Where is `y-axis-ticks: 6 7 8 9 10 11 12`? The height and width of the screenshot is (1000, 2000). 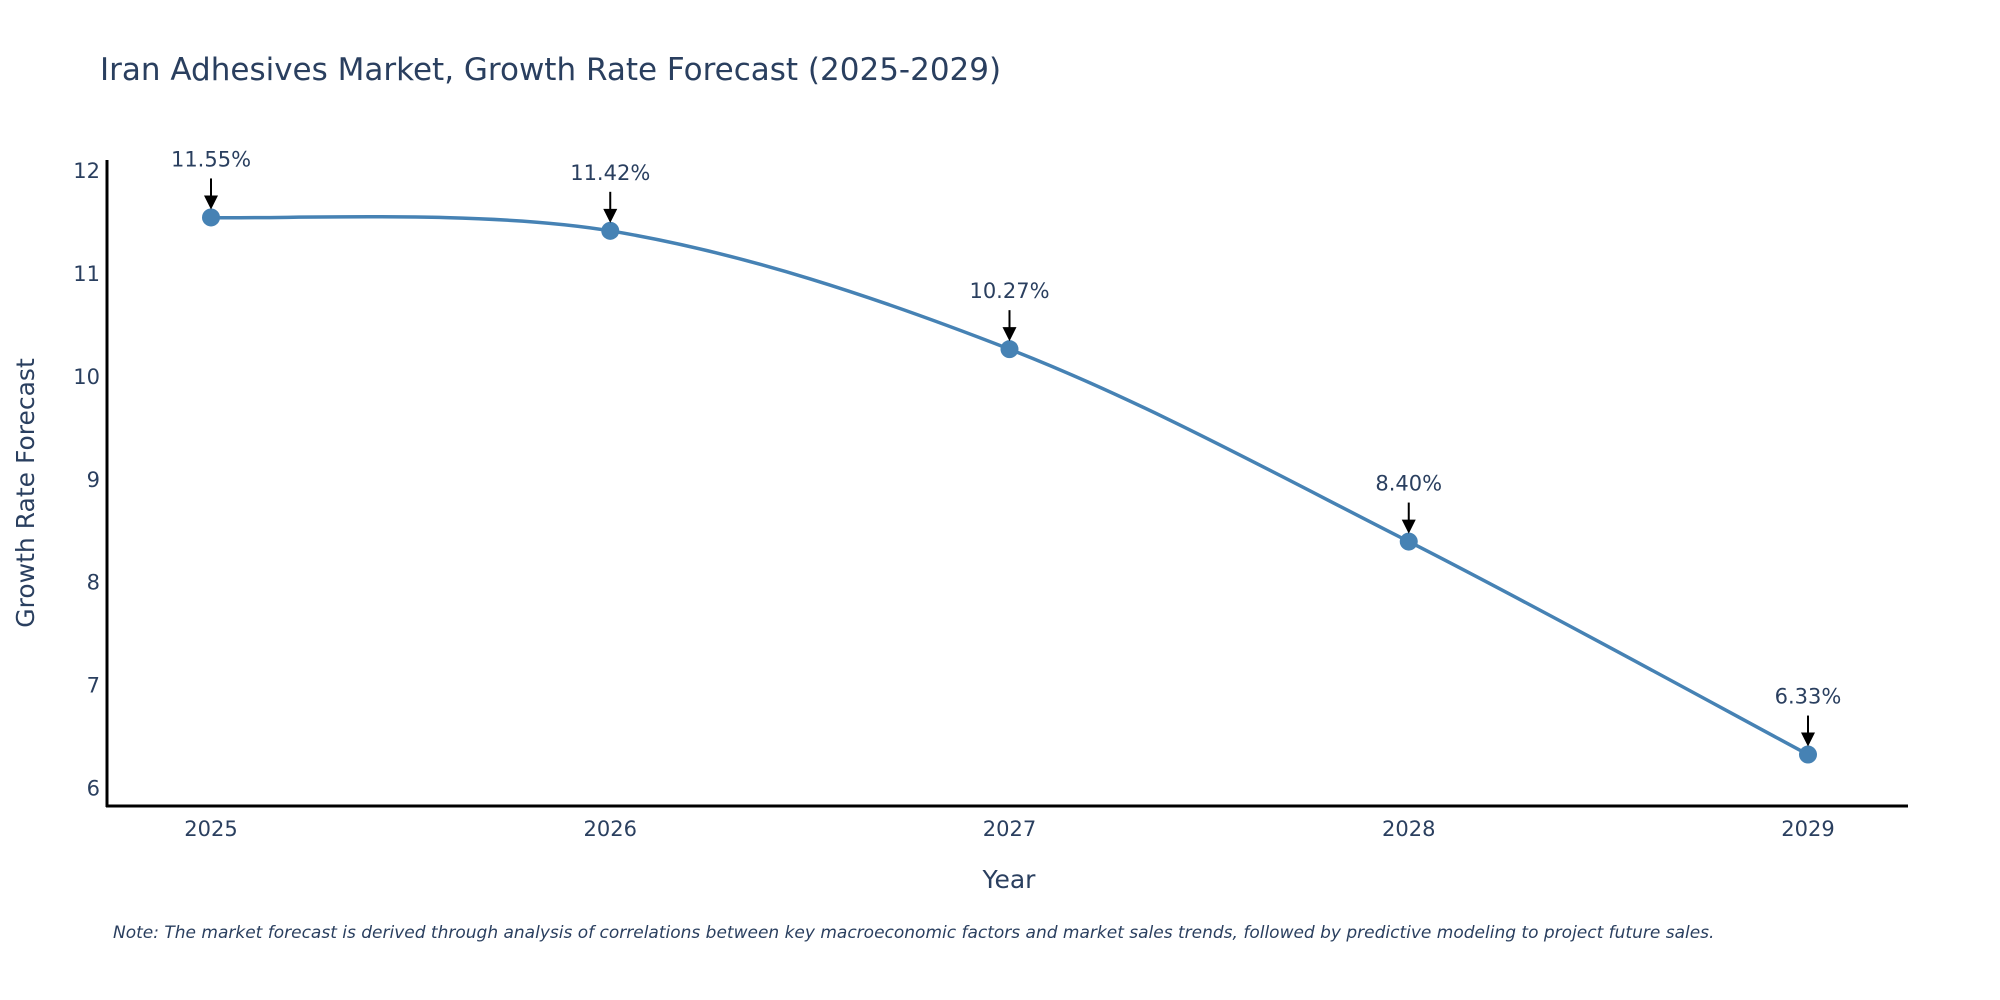 y-axis-ticks: 6 7 8 9 10 11 12 is located at coordinates (86, 479).